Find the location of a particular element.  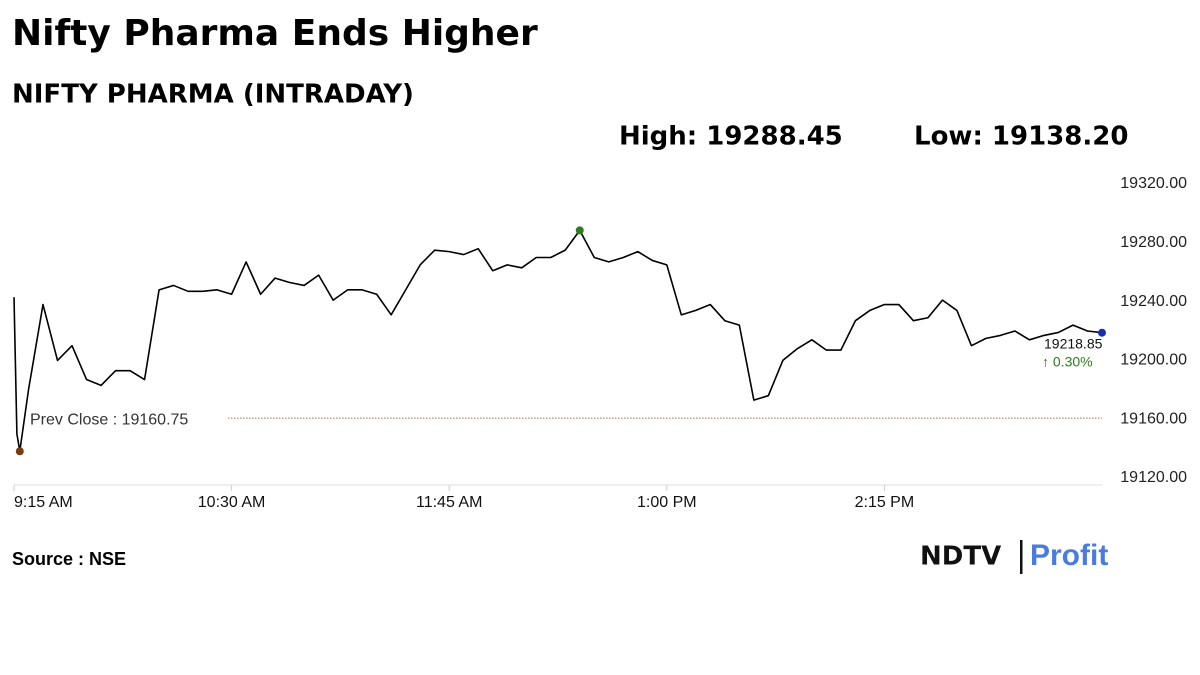

x-tick-label: 10:30 AM is located at coordinates (232, 502).